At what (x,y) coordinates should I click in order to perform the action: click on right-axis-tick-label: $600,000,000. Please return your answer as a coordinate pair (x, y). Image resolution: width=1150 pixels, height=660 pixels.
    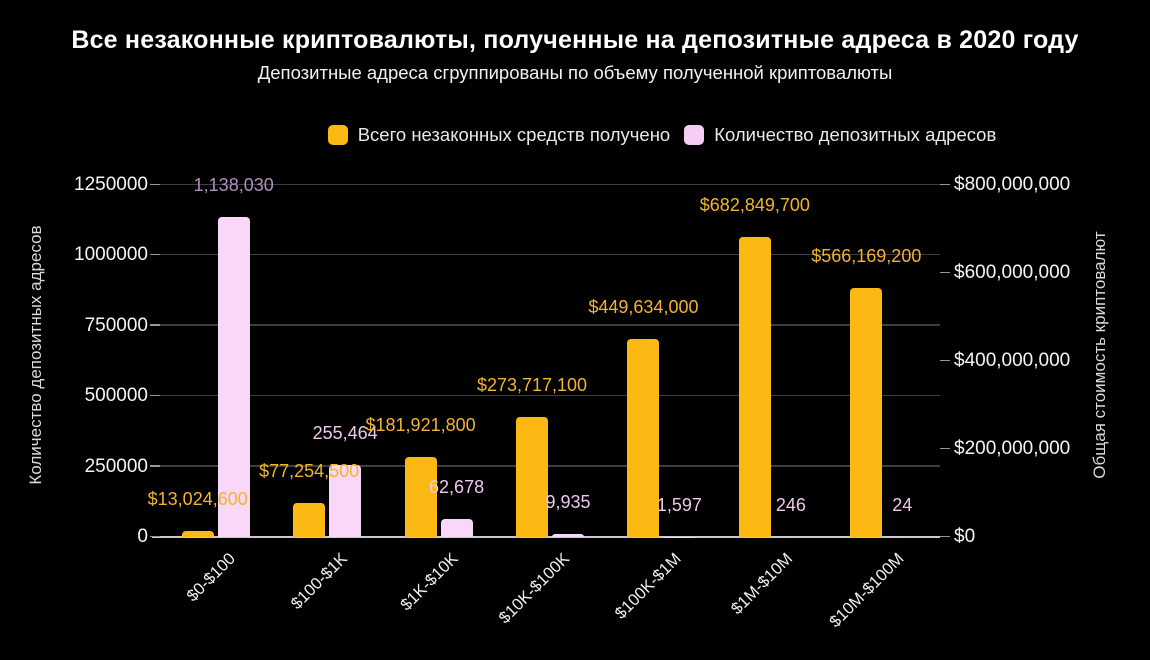
    Looking at the image, I should click on (1012, 272).